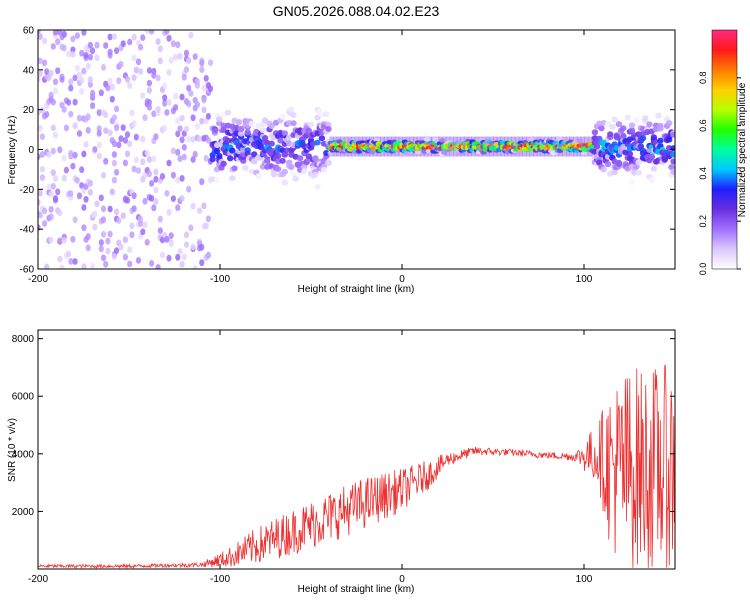  What do you see at coordinates (703, 173) in the screenshot?
I see `colorbar-tick-label: 0.4` at bounding box center [703, 173].